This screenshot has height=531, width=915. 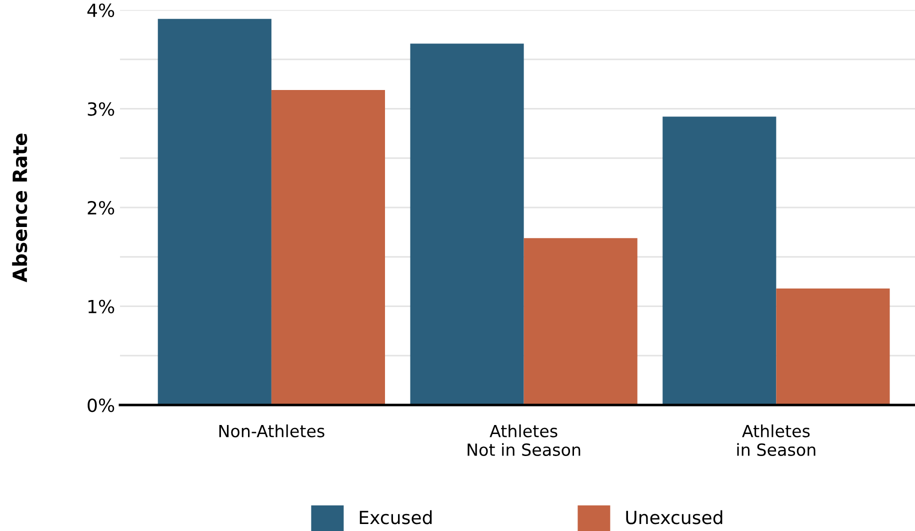 I want to click on legend-label: Excused, so click(x=396, y=517).